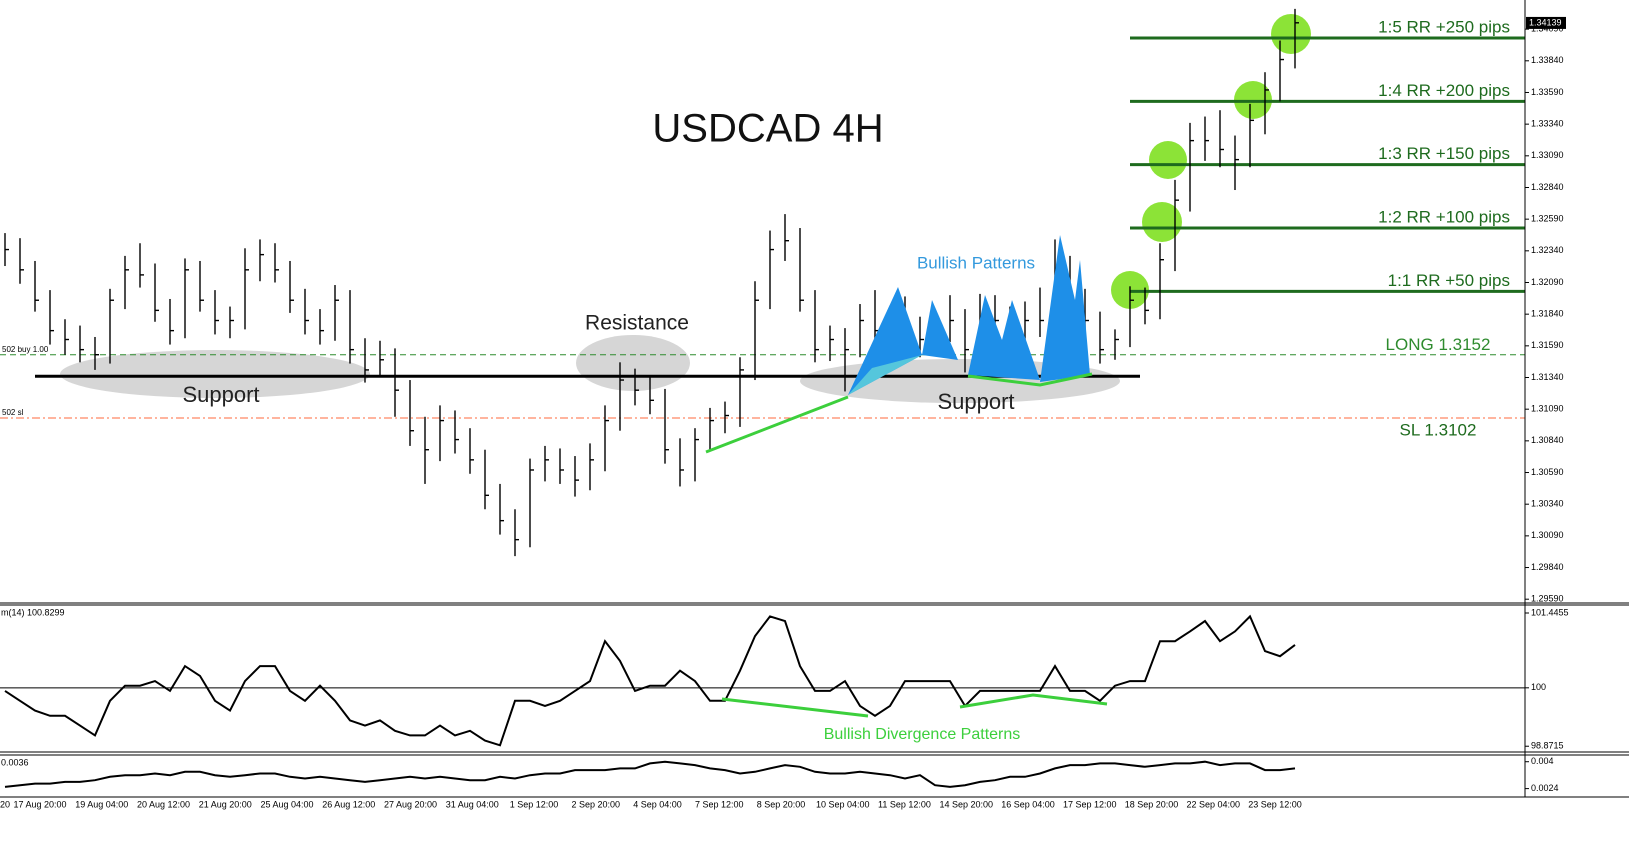 This screenshot has width=1629, height=846. I want to click on y-tick-label: 1.33340, so click(1547, 124).